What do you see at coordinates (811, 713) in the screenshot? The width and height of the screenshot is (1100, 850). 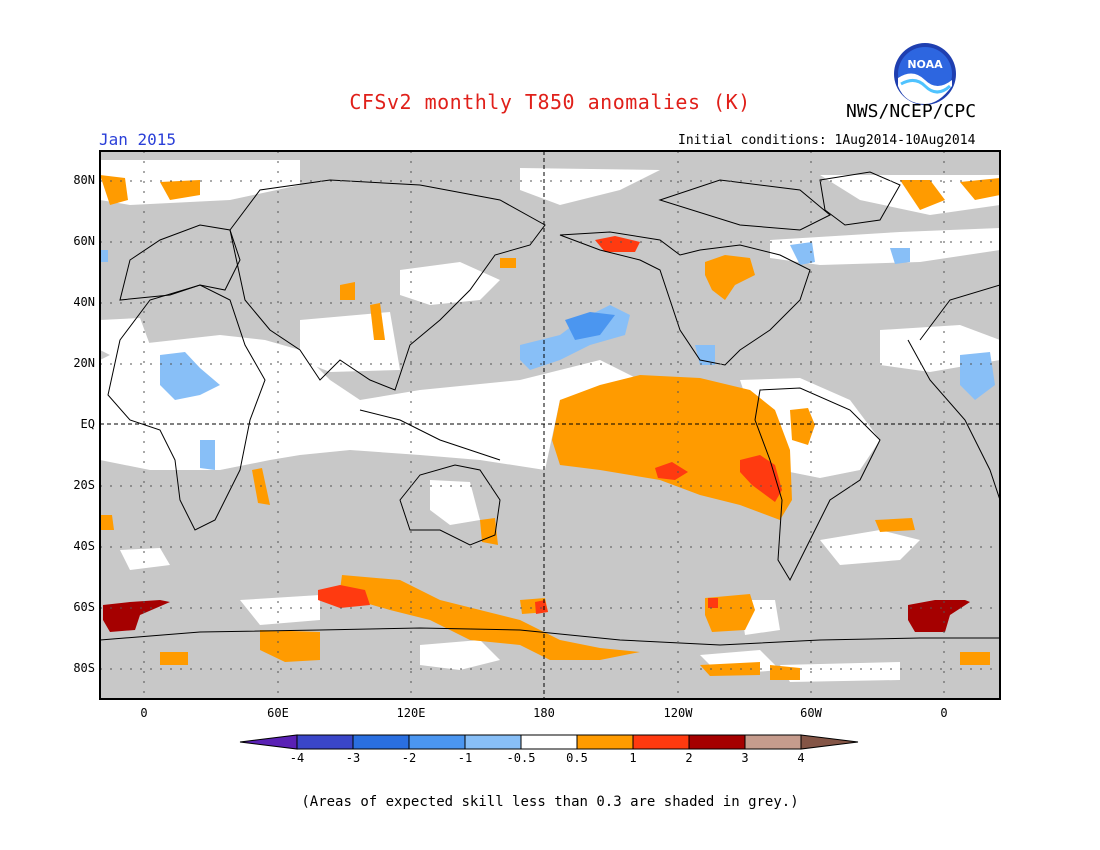 I see `lon-label: 60W` at bounding box center [811, 713].